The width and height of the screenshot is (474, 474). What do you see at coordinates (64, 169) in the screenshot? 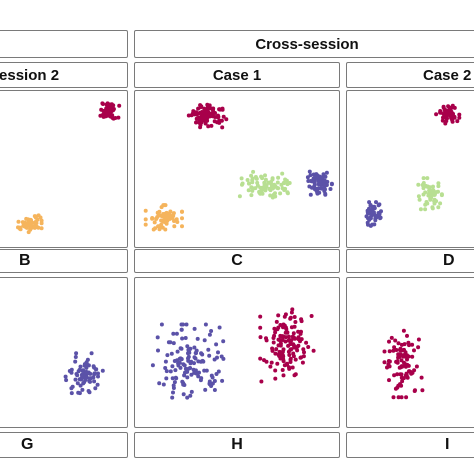
I see `panel-top-left` at bounding box center [64, 169].